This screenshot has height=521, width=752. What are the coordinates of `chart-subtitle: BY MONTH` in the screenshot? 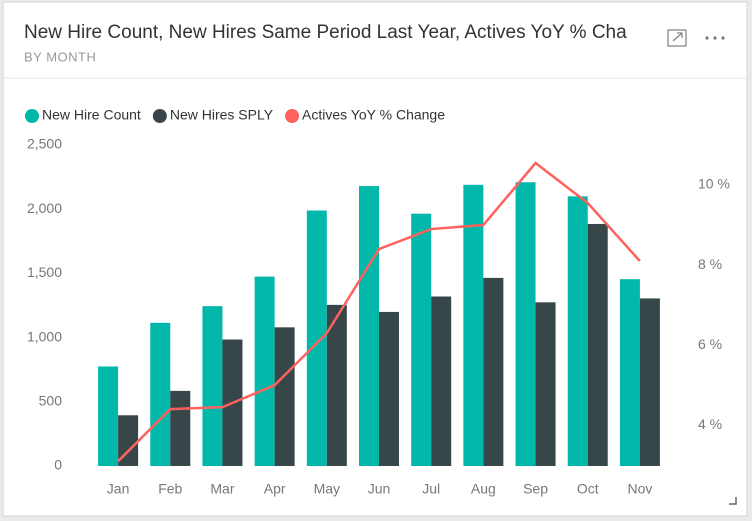 It's located at (60, 56).